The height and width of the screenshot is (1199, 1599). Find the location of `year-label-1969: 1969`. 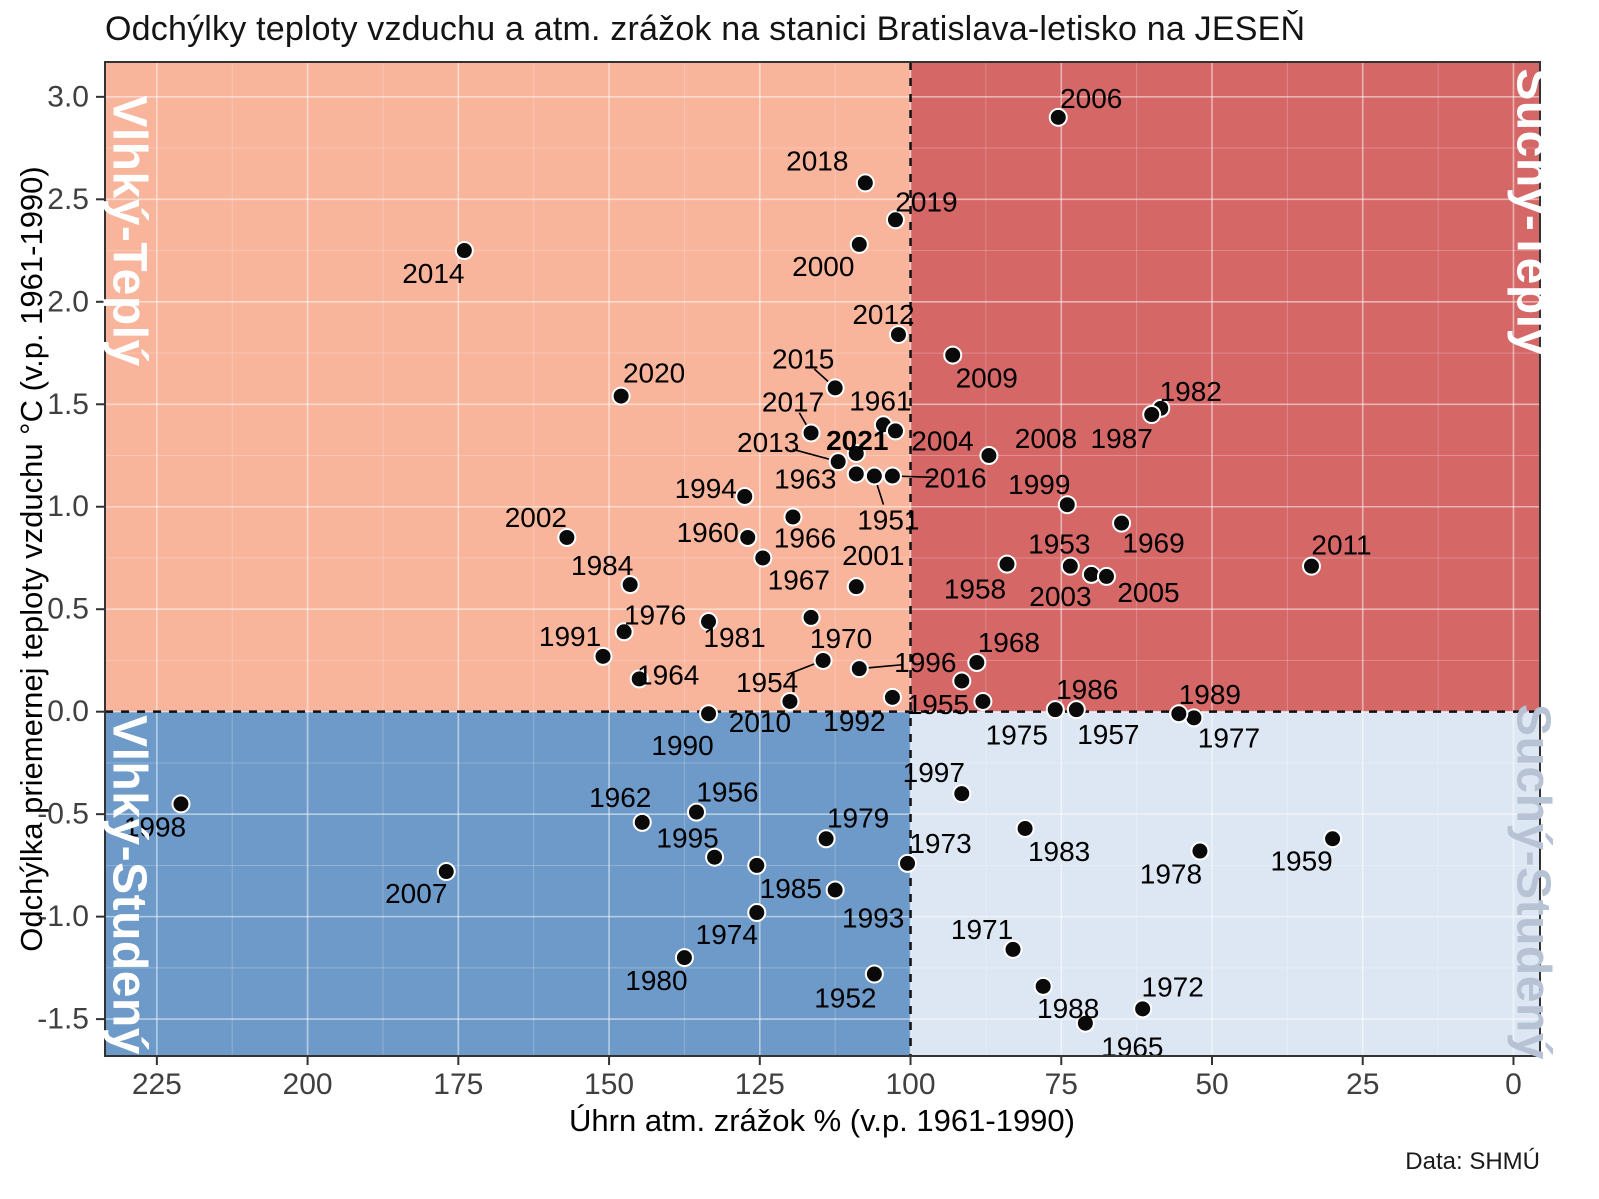

year-label-1969: 1969 is located at coordinates (1153, 543).